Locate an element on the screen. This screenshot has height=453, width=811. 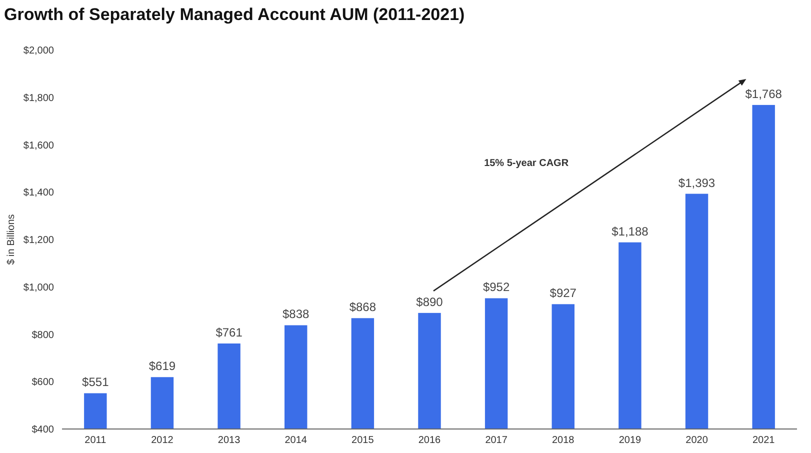
x-tick-label: 2016 is located at coordinates (430, 440).